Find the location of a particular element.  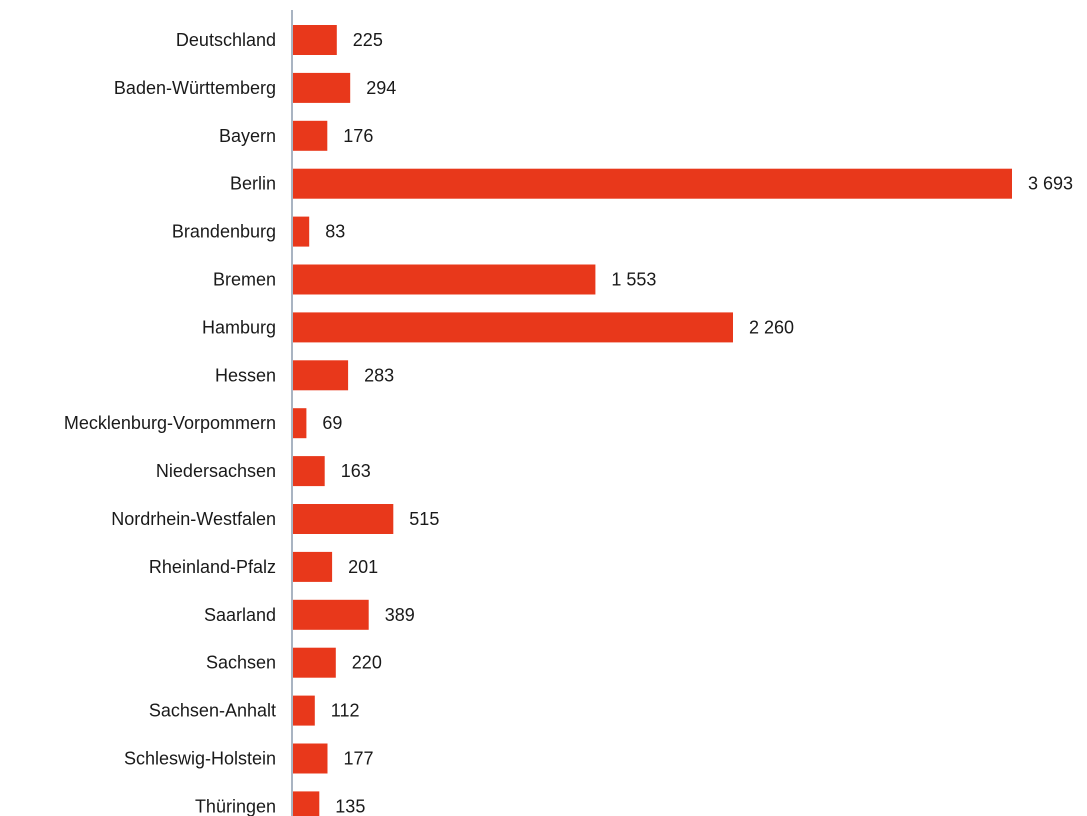

value-label: 83 is located at coordinates (335, 232).